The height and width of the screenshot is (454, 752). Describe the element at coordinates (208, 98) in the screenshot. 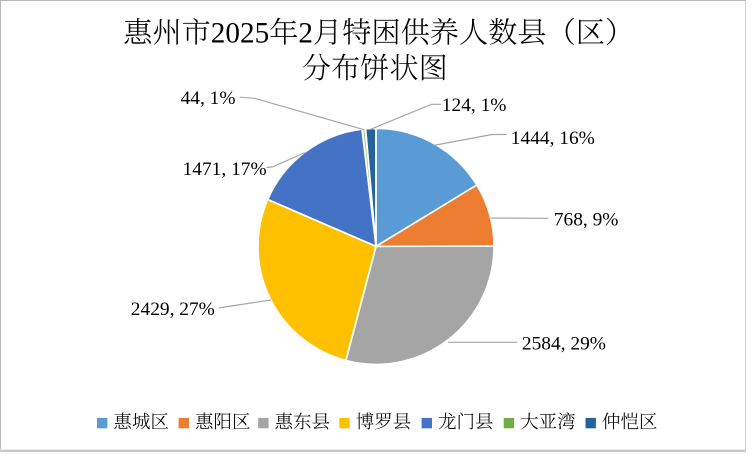

I see `svg-text: 44, 1%` at that location.